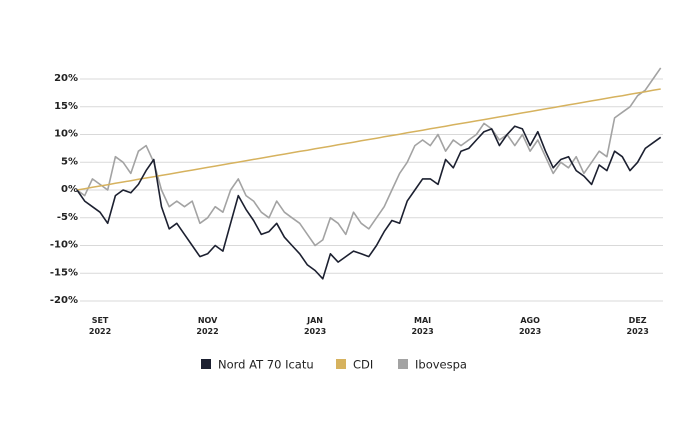 The width and height of the screenshot is (700, 438). Describe the element at coordinates (638, 326) in the screenshot. I see `x-tick-label: DEZ 2023` at that location.